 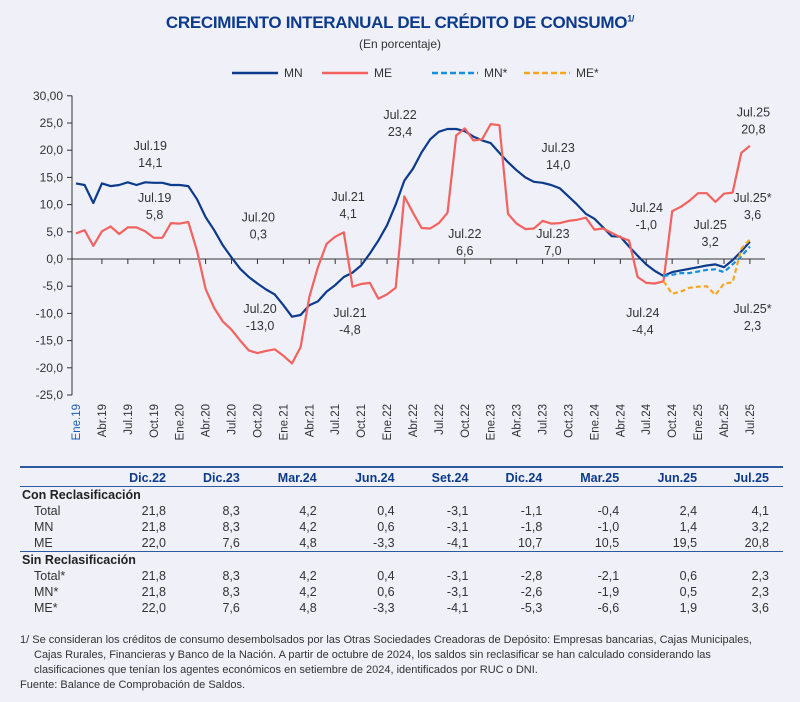 I want to click on column-header: Jun.25, so click(x=677, y=478).